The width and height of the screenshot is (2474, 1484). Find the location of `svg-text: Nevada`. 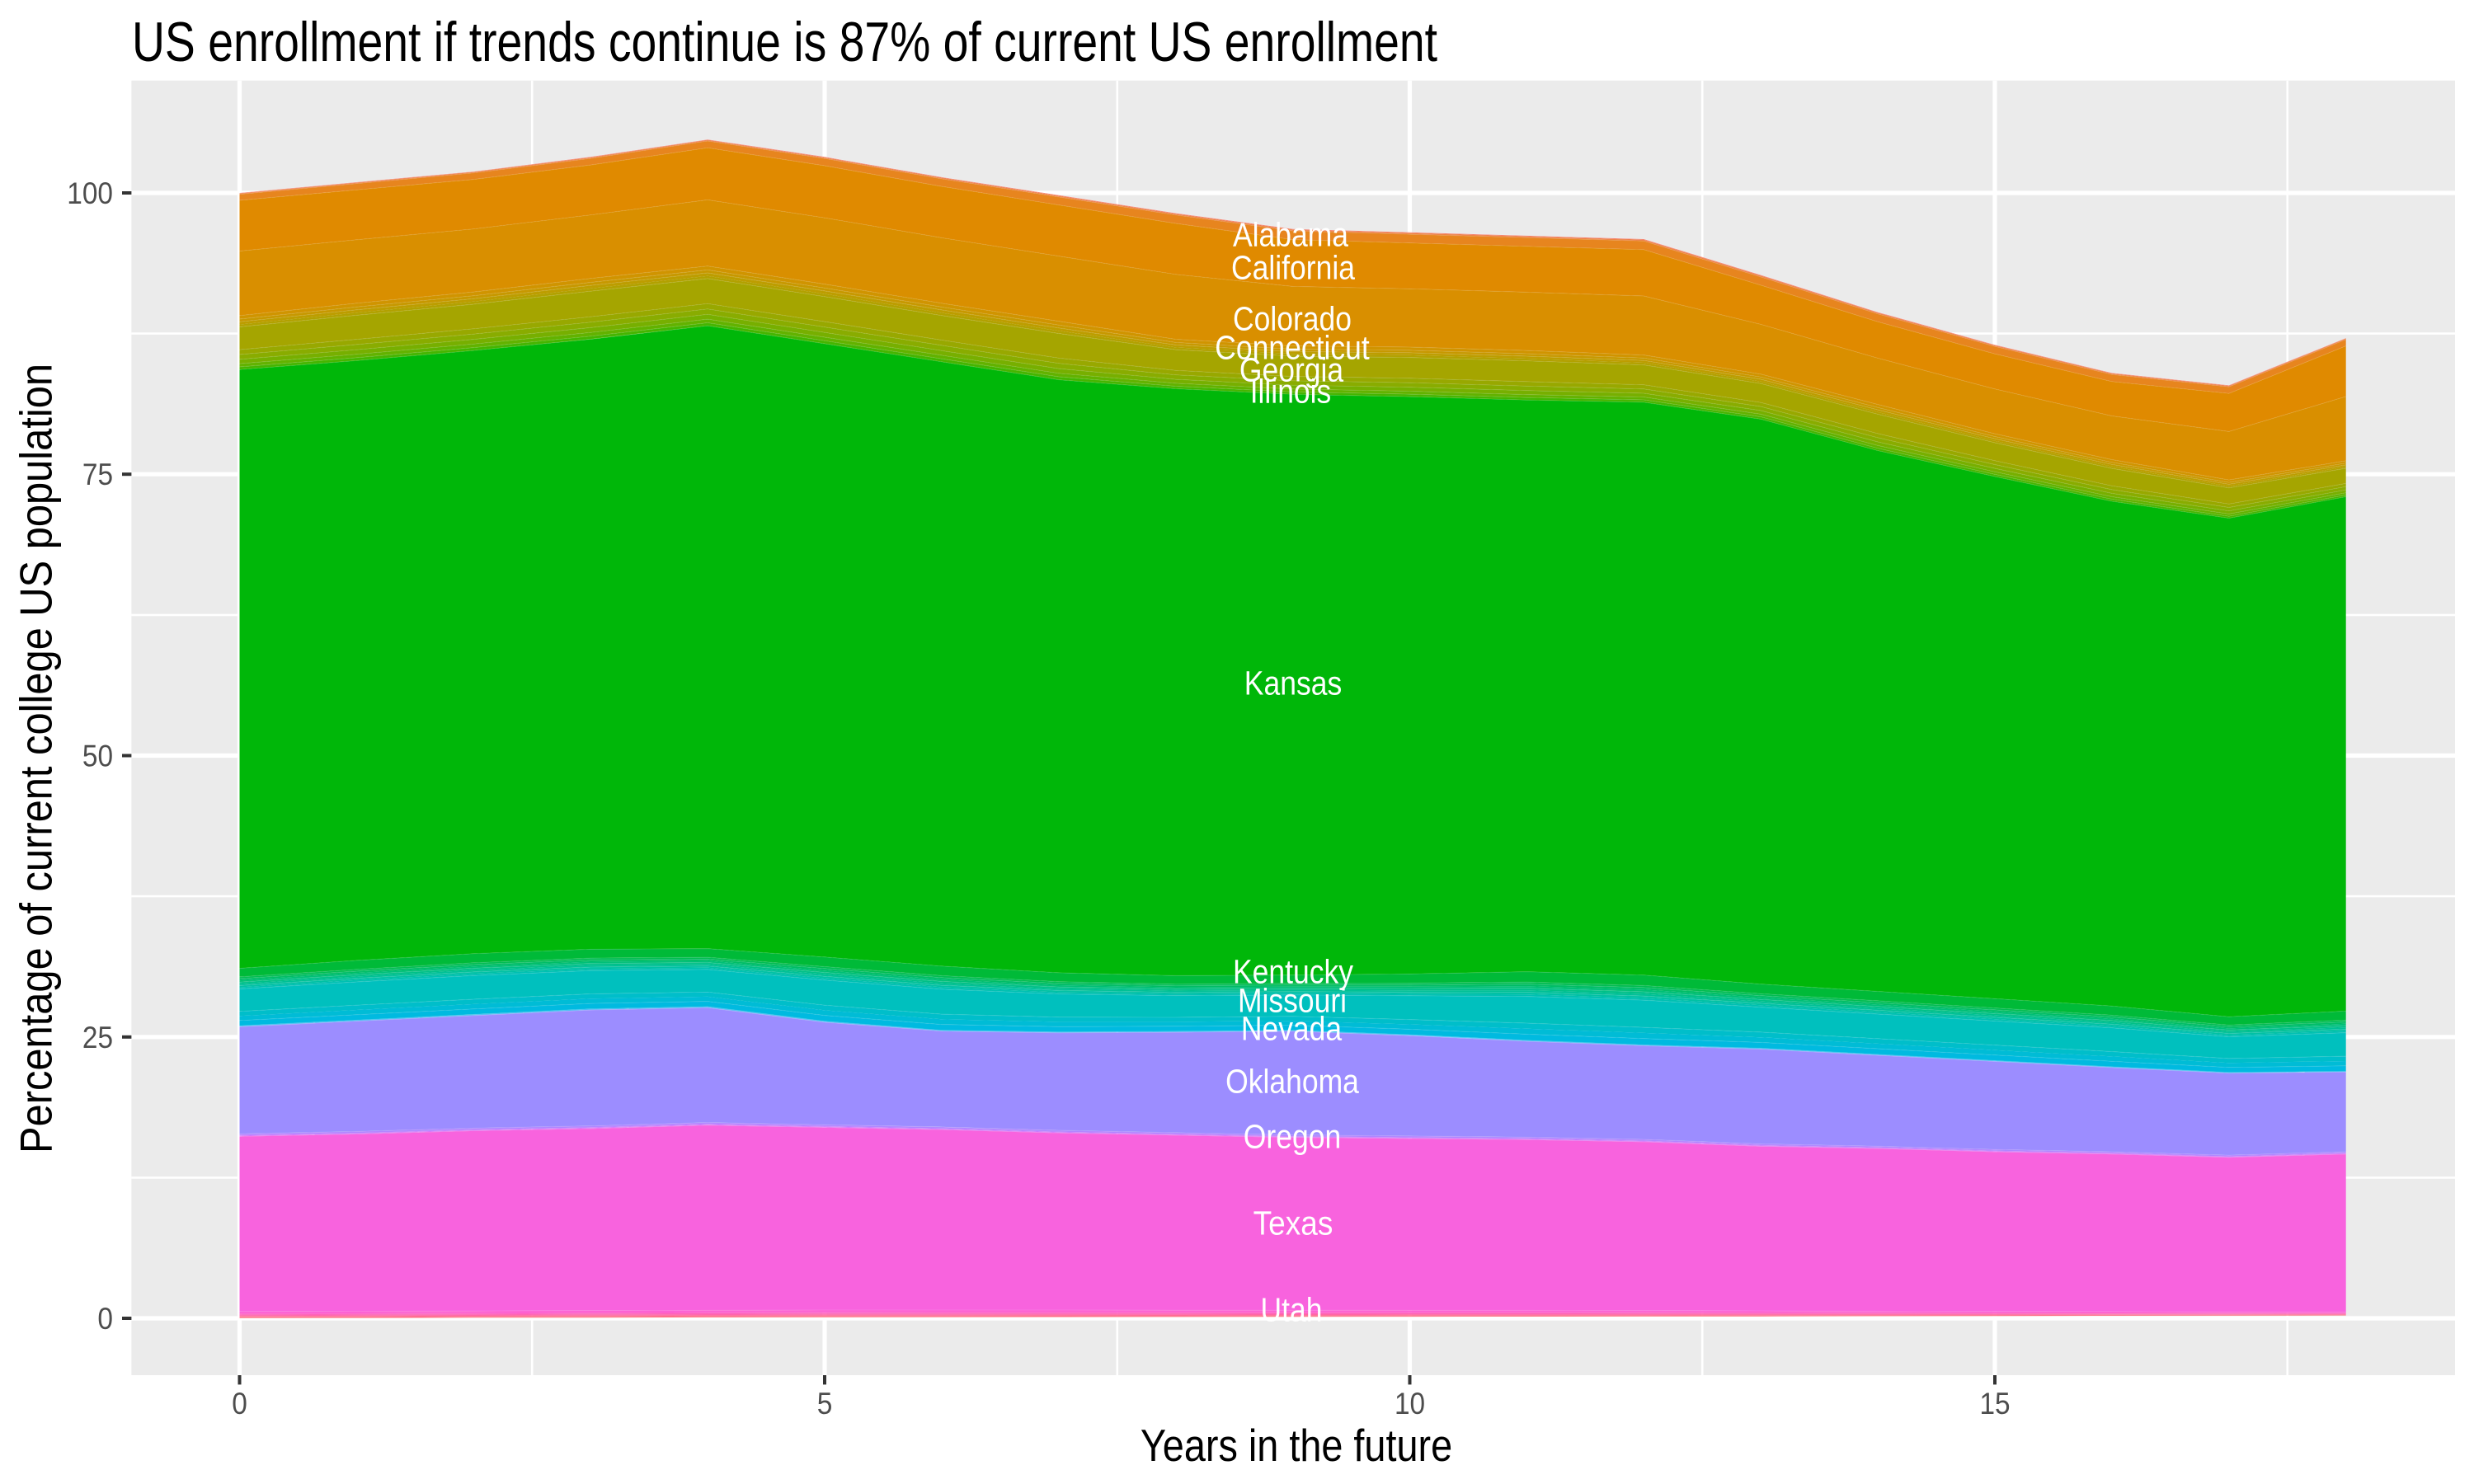

svg-text: Nevada is located at coordinates (1292, 1029).